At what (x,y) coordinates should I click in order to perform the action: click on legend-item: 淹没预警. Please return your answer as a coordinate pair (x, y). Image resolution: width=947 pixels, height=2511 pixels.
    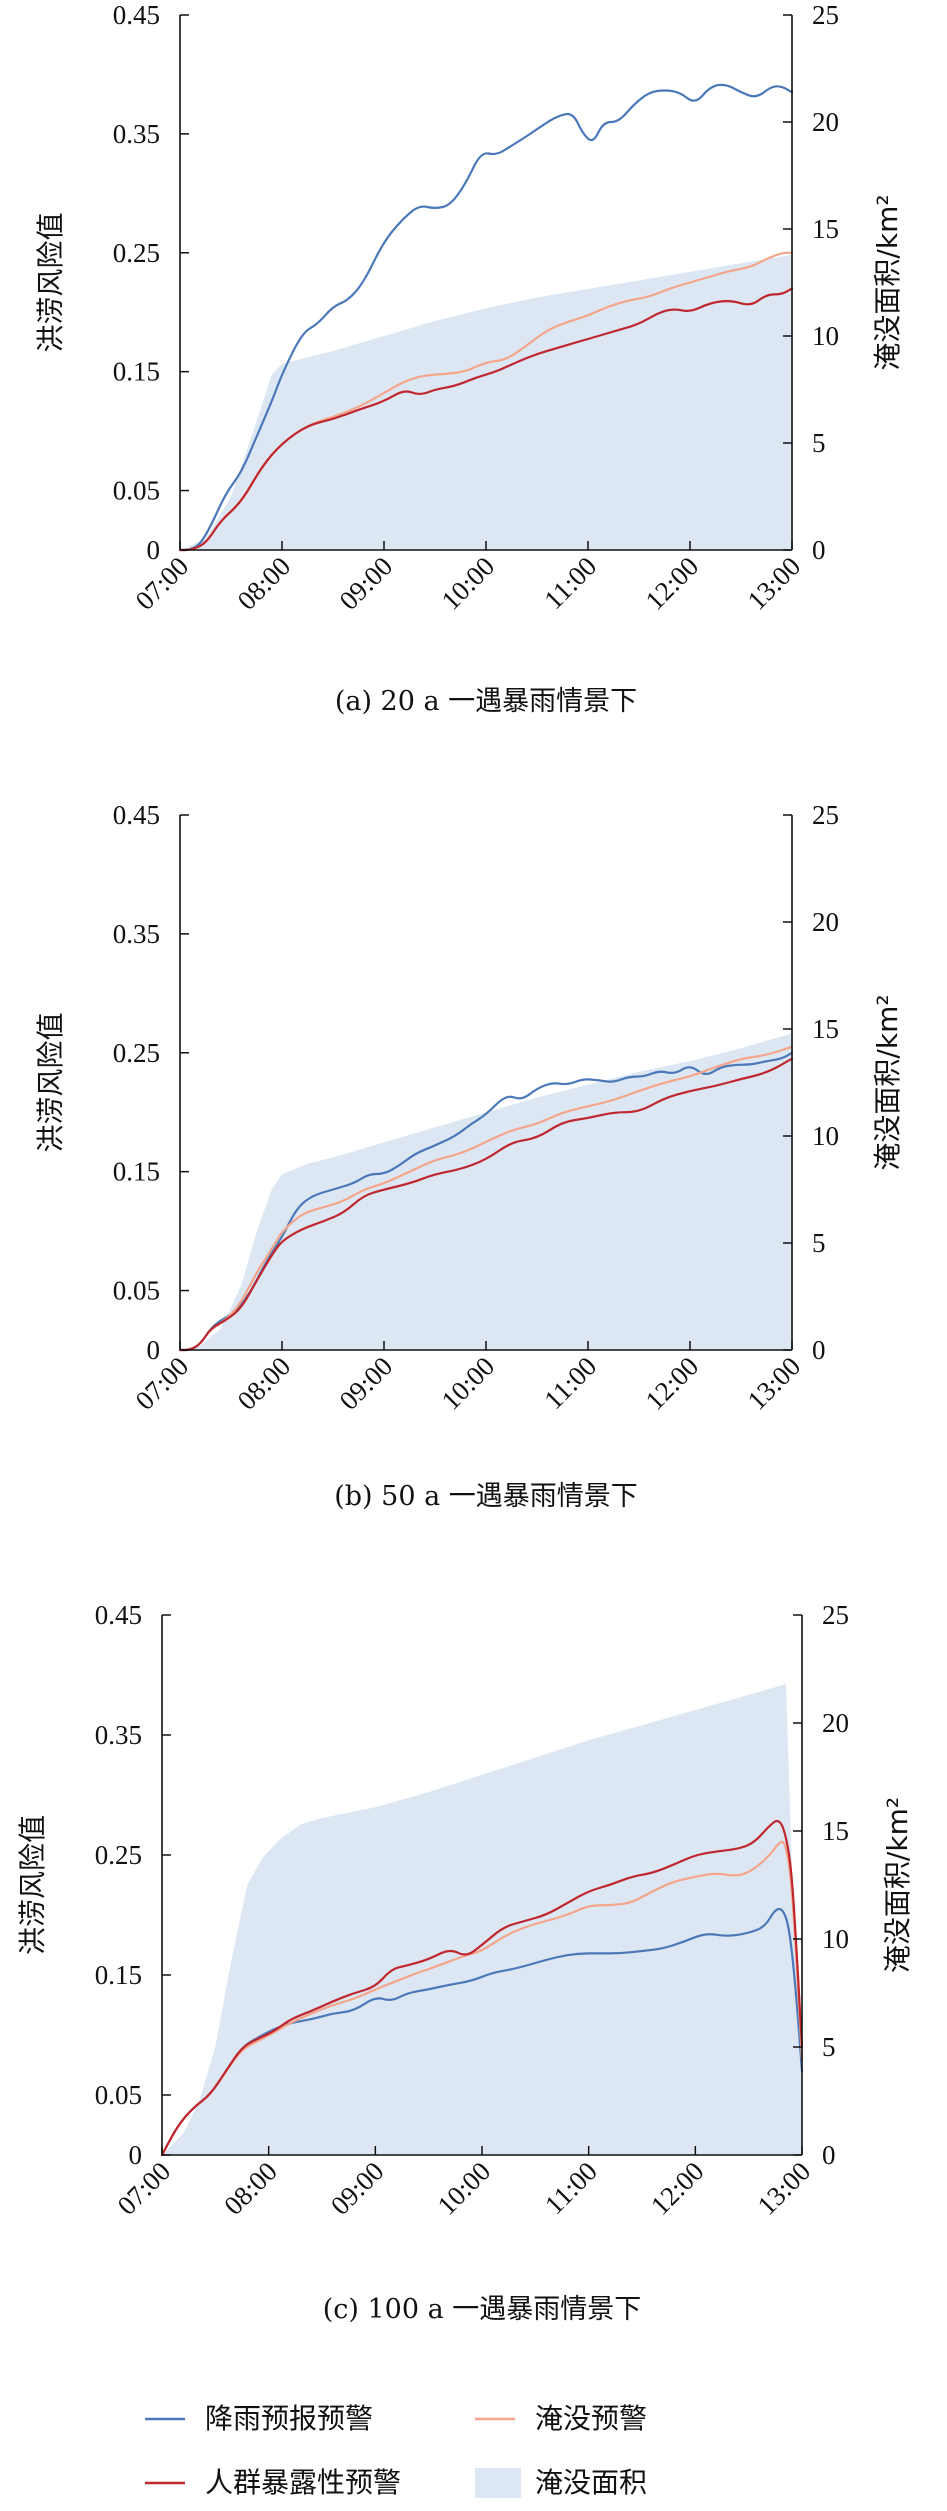
    Looking at the image, I should click on (561, 2418).